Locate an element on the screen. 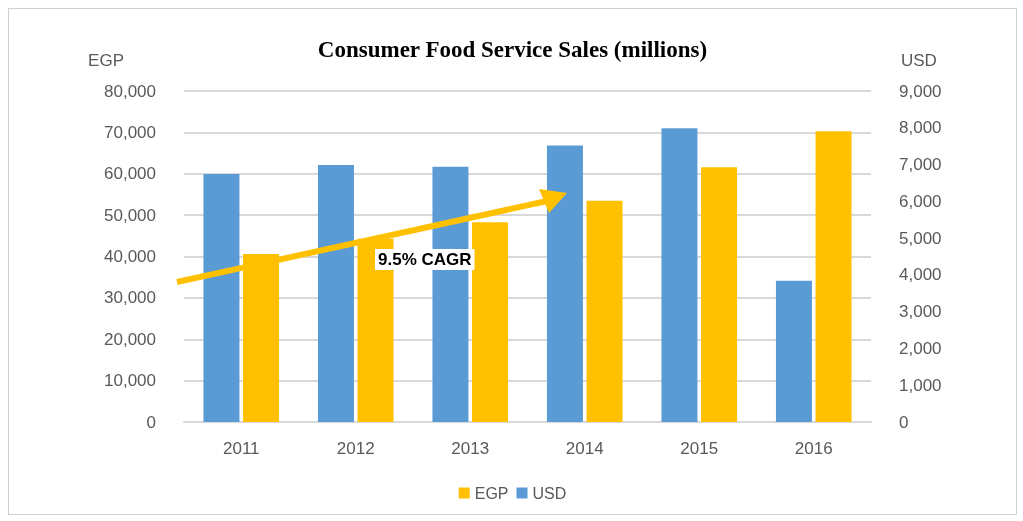 The width and height of the screenshot is (1023, 521). annotation: 9.5% CAGR is located at coordinates (425, 259).